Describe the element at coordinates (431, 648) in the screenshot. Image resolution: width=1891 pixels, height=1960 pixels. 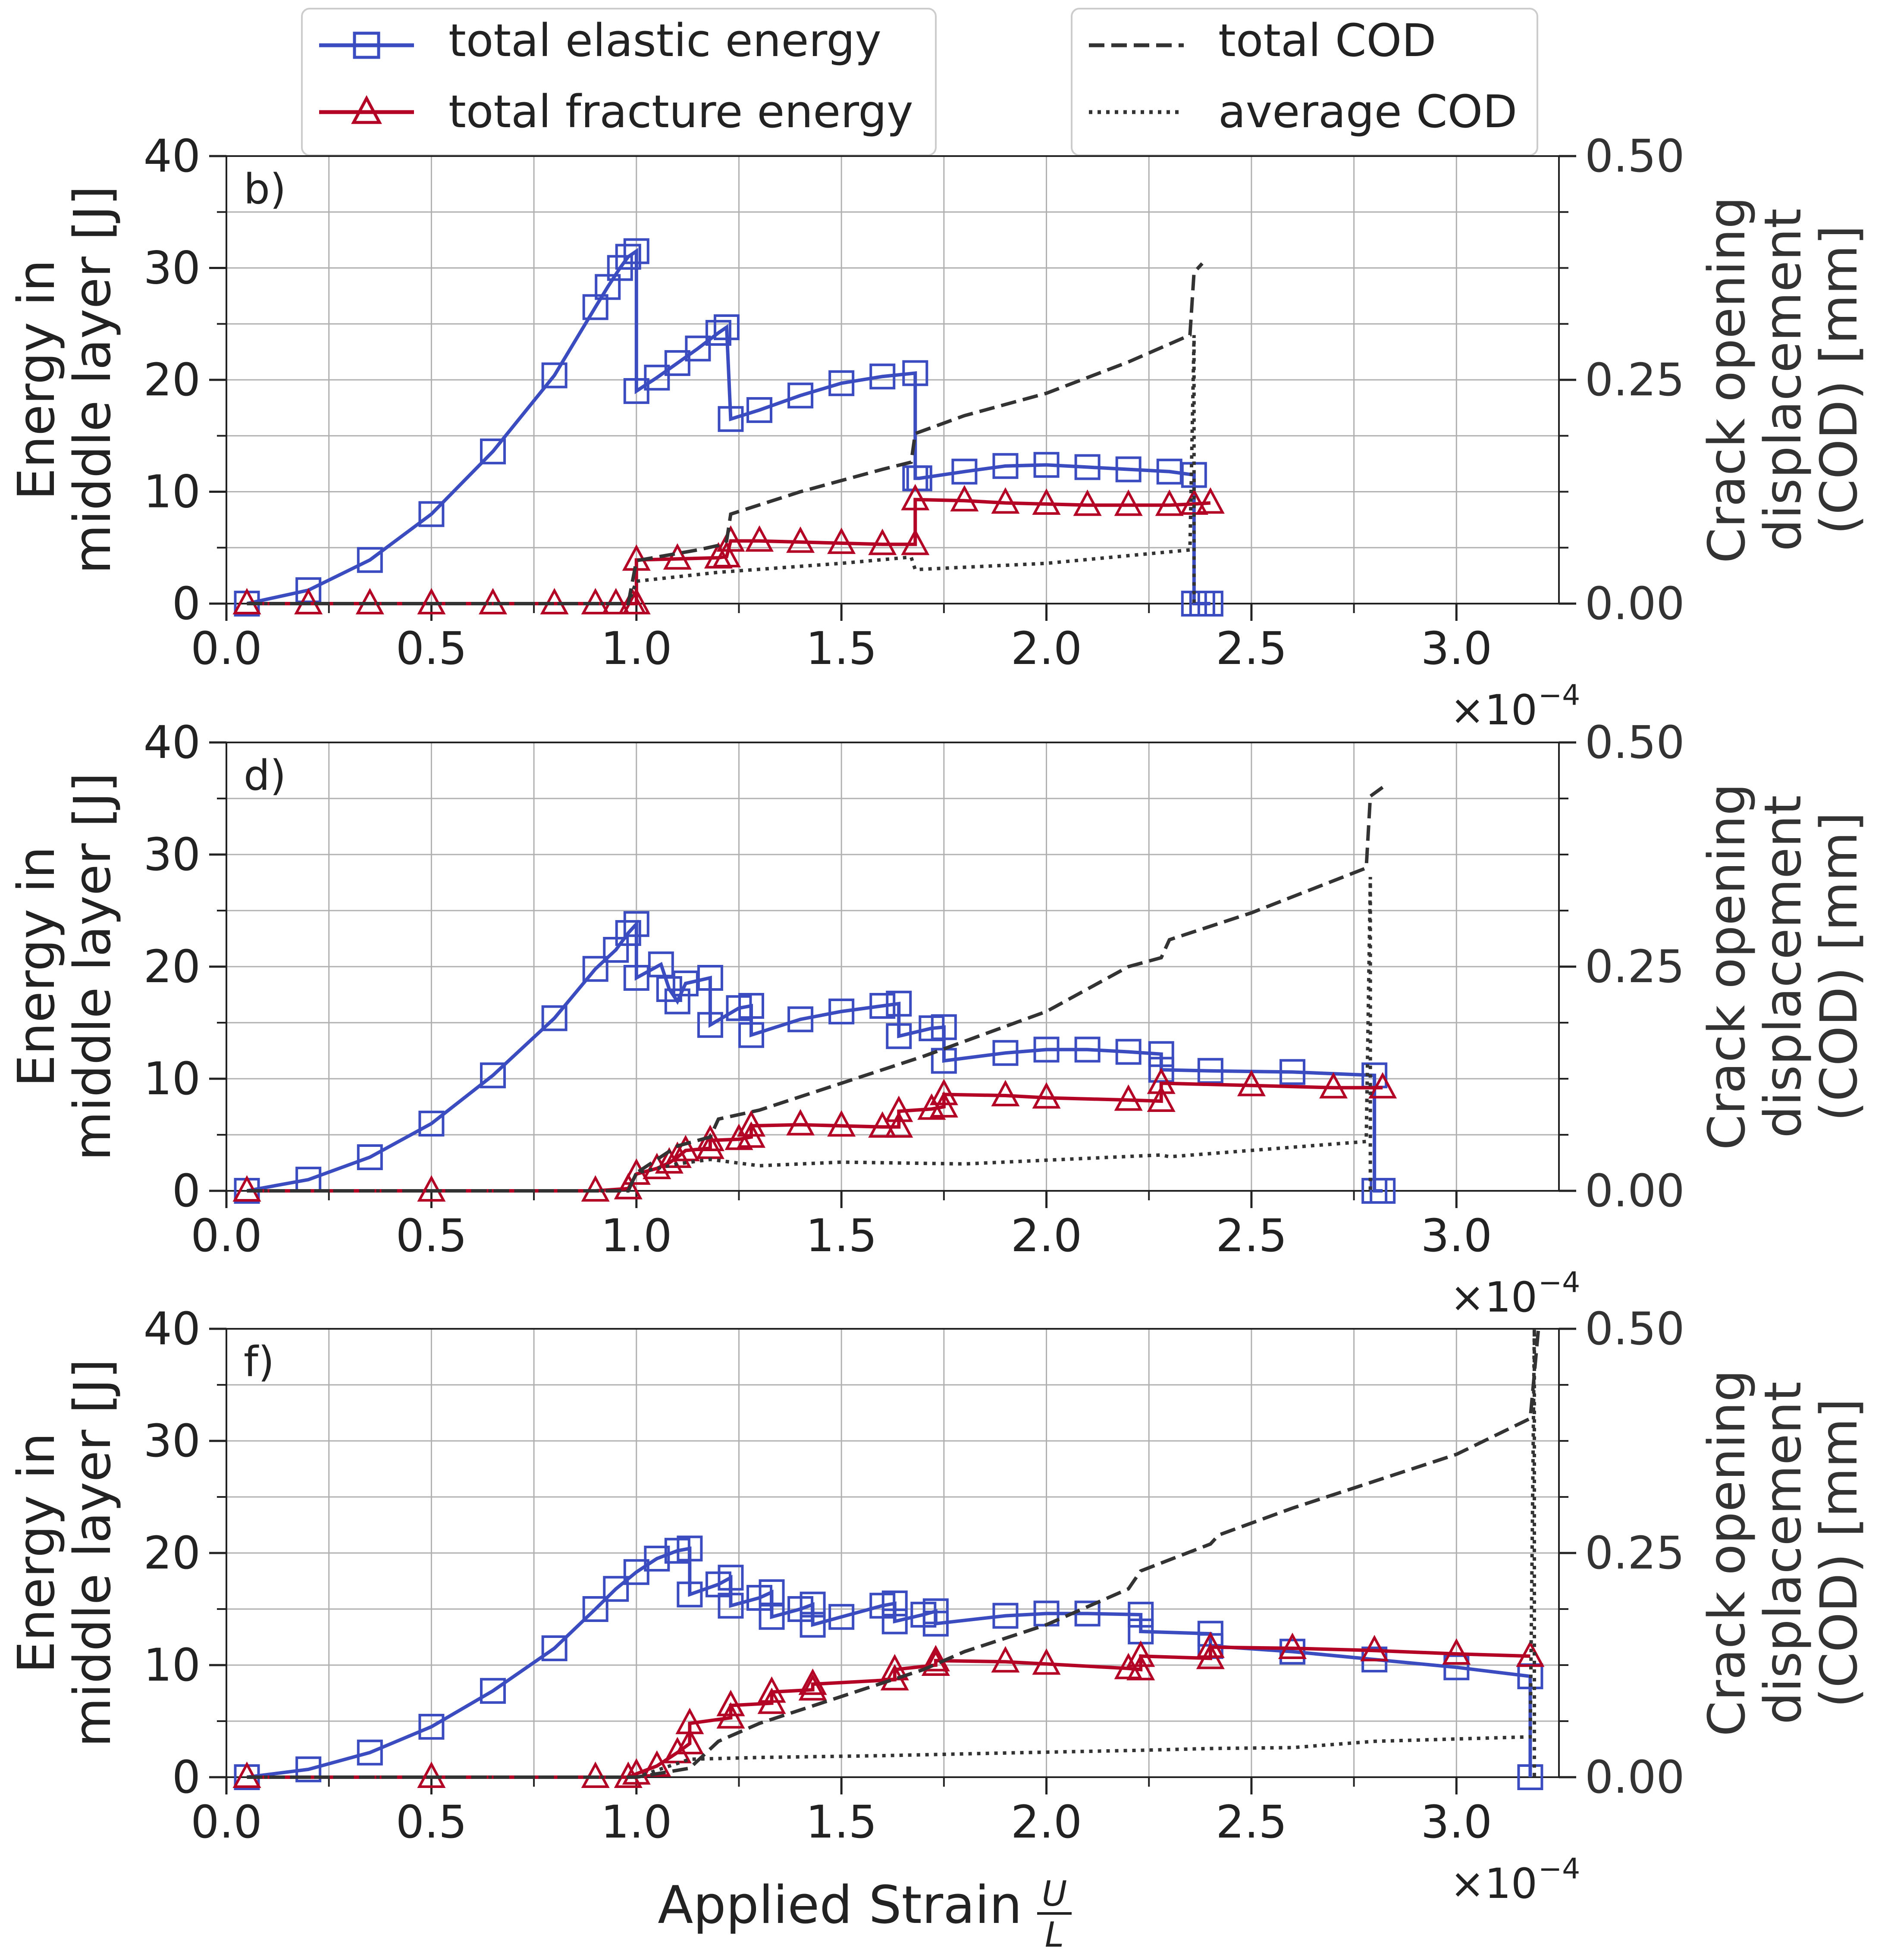
I see `x-tick-label: 0.5` at that location.